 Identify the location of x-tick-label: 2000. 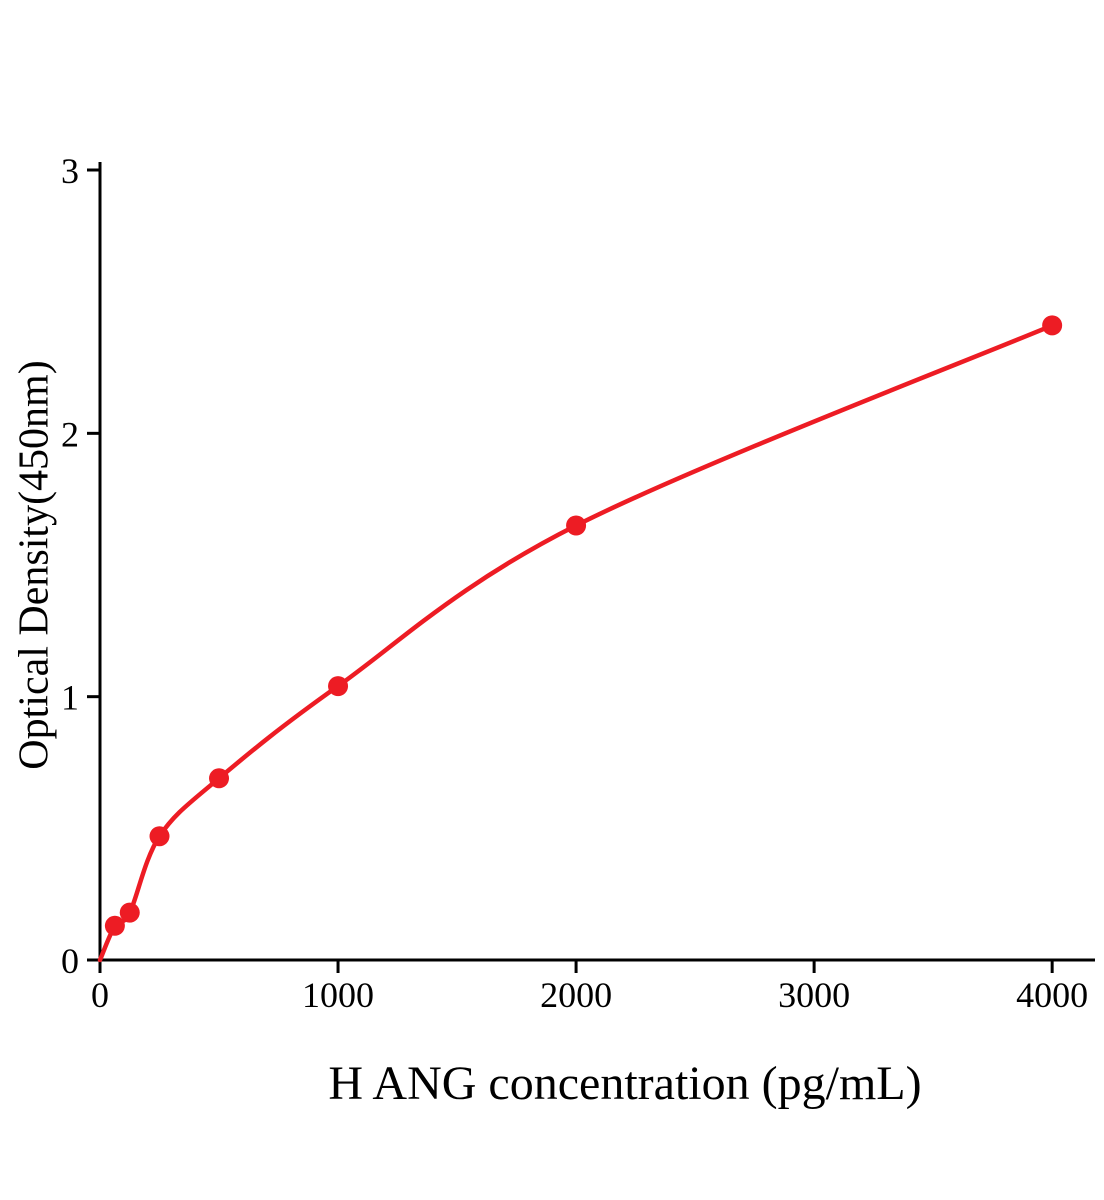
(576, 995).